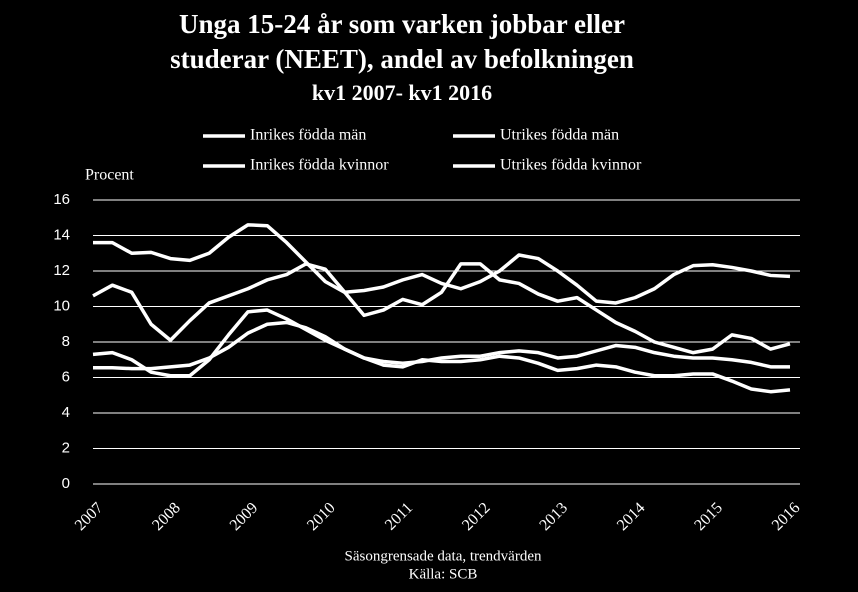 The height and width of the screenshot is (592, 858). I want to click on y-tick-label: 4, so click(66, 412).